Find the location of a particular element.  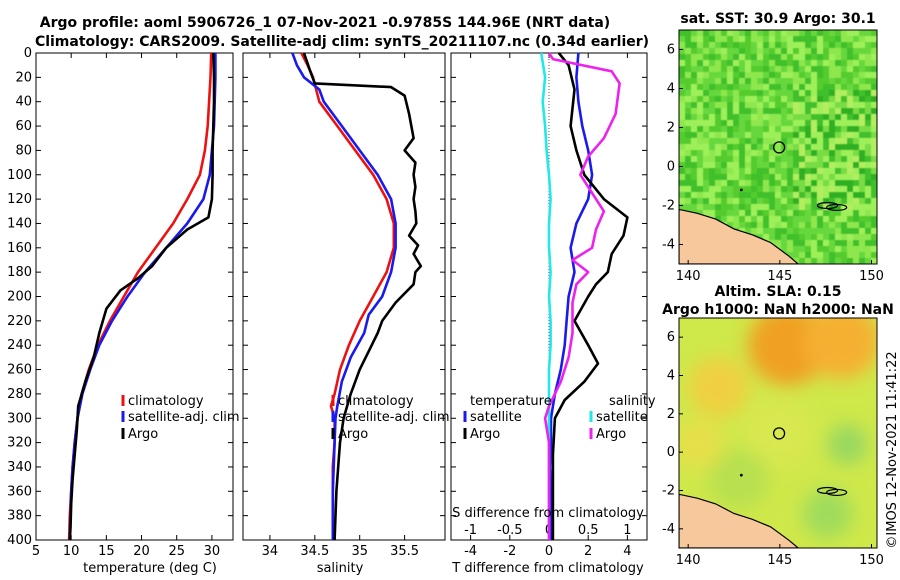

sla-blobs is located at coordinates (778, 428).